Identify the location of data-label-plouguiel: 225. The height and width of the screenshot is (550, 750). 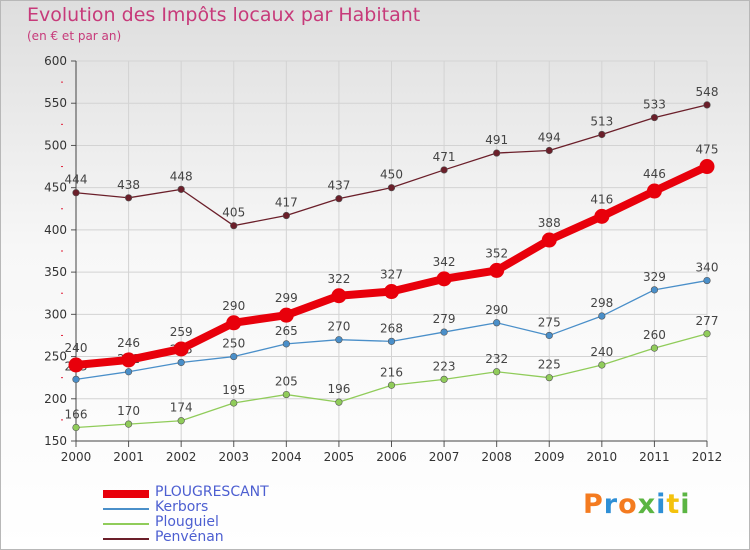
(549, 365).